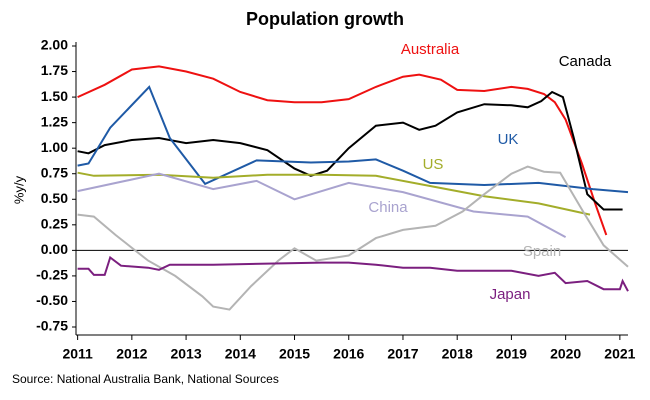 The width and height of the screenshot is (650, 400). Describe the element at coordinates (54, 172) in the screenshot. I see `y-tick-label: 0.75` at that location.